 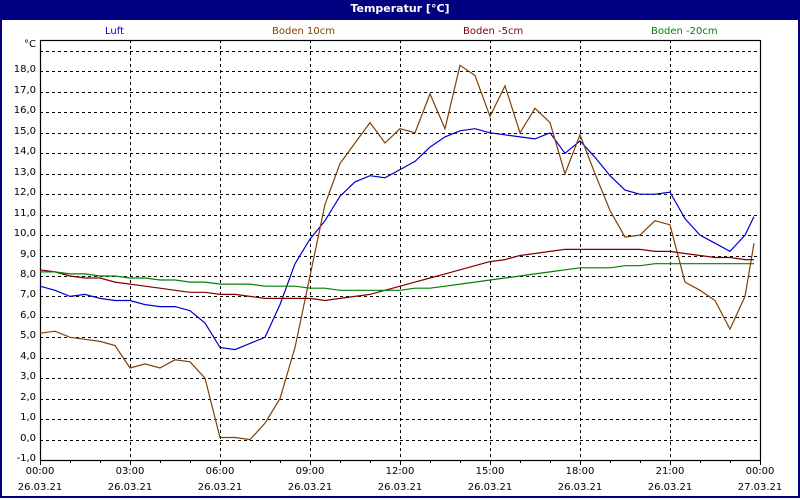 What do you see at coordinates (28, 376) in the screenshot?
I see `y-tick-label: 3,0` at bounding box center [28, 376].